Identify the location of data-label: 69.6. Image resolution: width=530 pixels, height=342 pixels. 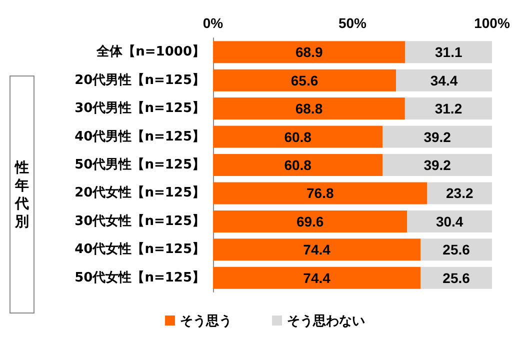
(310, 221).